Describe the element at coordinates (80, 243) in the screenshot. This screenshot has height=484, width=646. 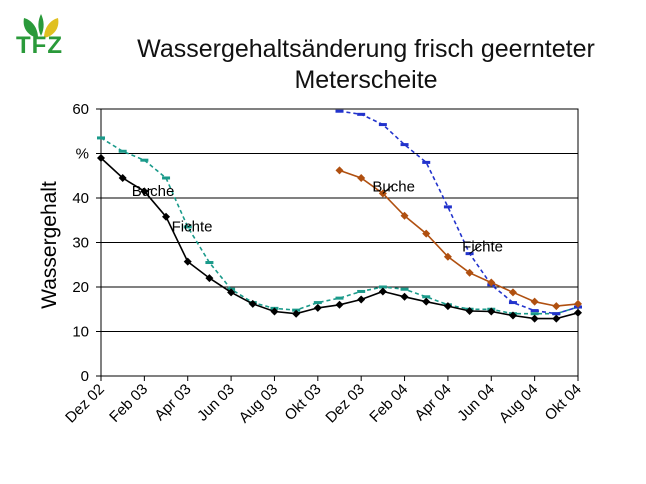
I see `y-tick-label-30: 30` at that location.